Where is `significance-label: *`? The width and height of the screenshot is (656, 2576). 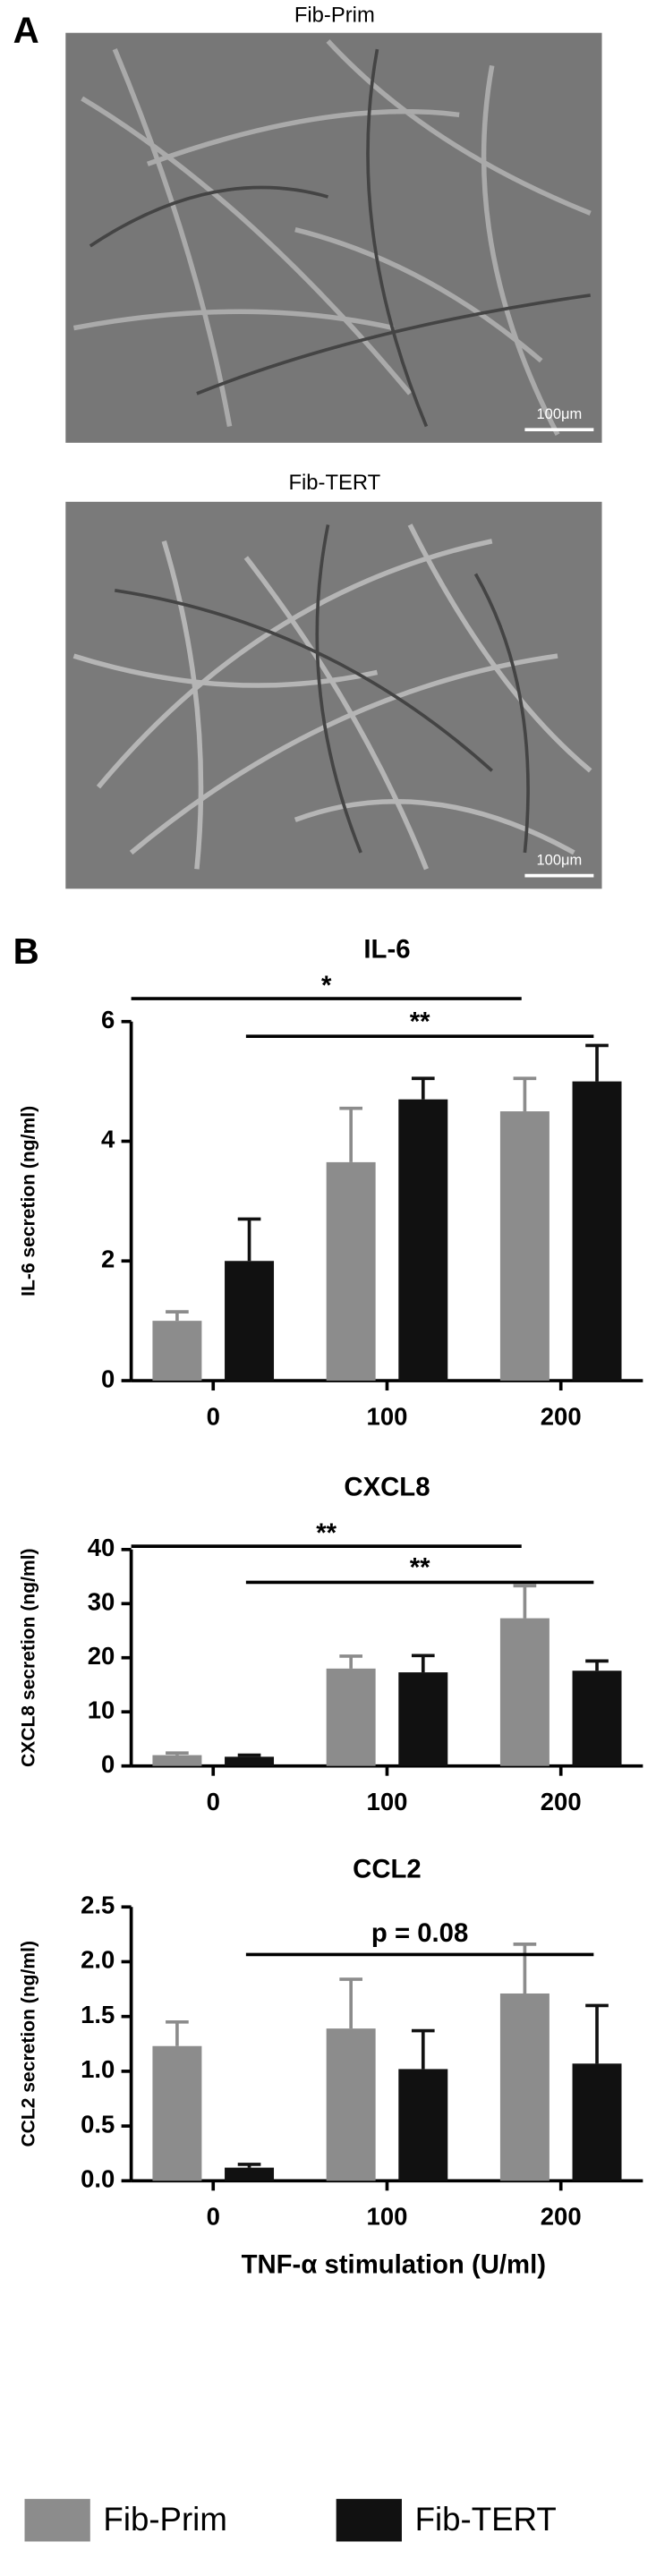
significance-label: * is located at coordinates (326, 985).